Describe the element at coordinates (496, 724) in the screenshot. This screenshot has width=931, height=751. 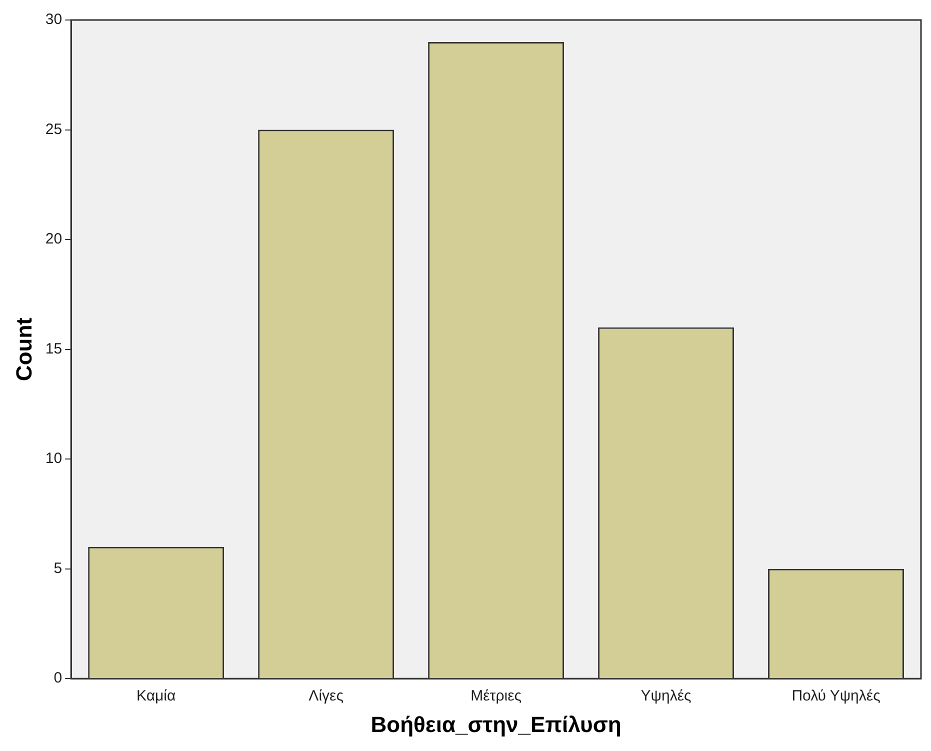
I see `x-axis-title: Βοήθεια_στην_Επίλυση` at that location.